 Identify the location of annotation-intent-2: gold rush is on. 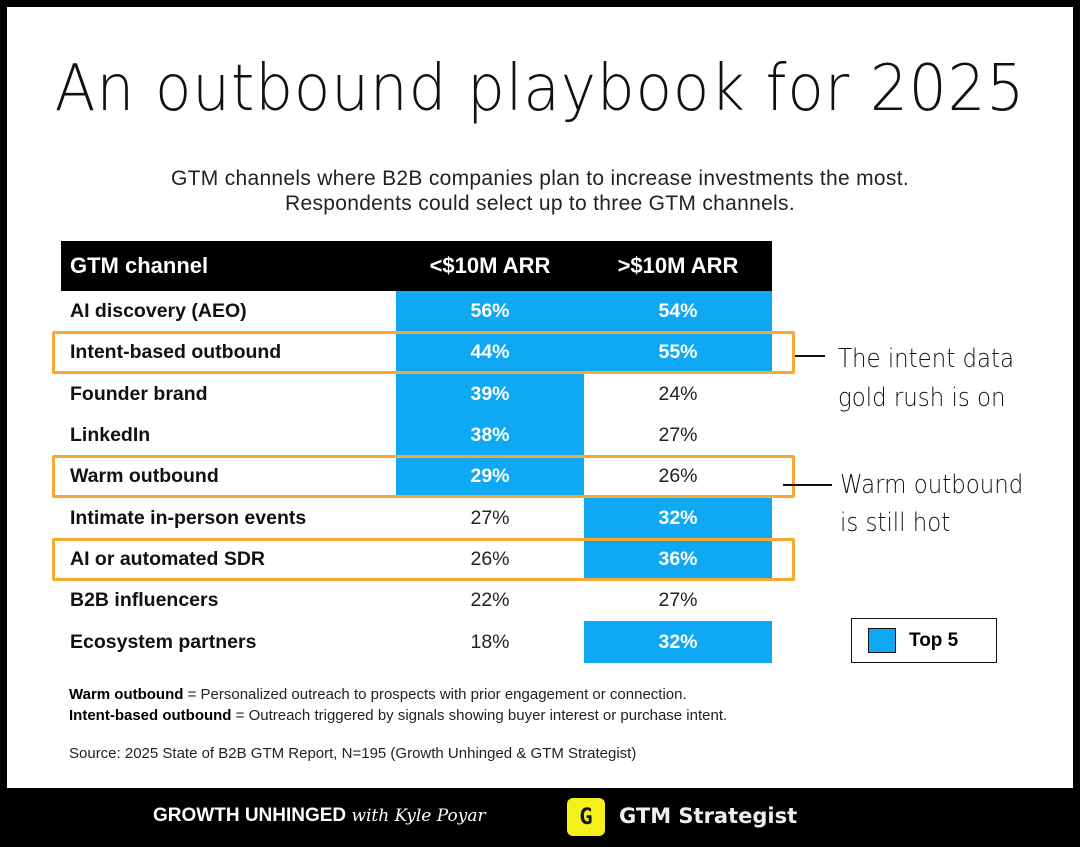
(922, 398).